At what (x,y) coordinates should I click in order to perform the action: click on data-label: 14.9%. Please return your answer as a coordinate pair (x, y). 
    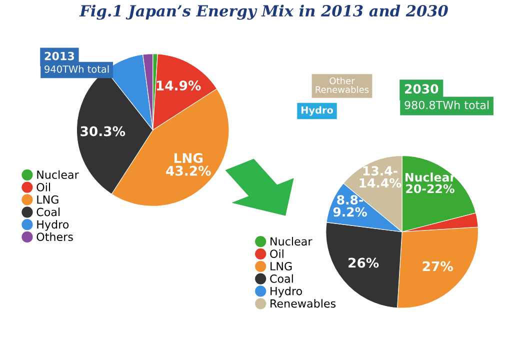
    Looking at the image, I should click on (178, 85).